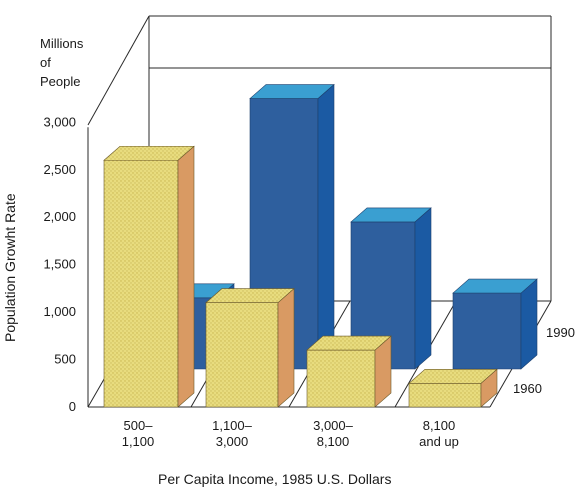  I want to click on bar-1960-0-side, so click(186, 276).